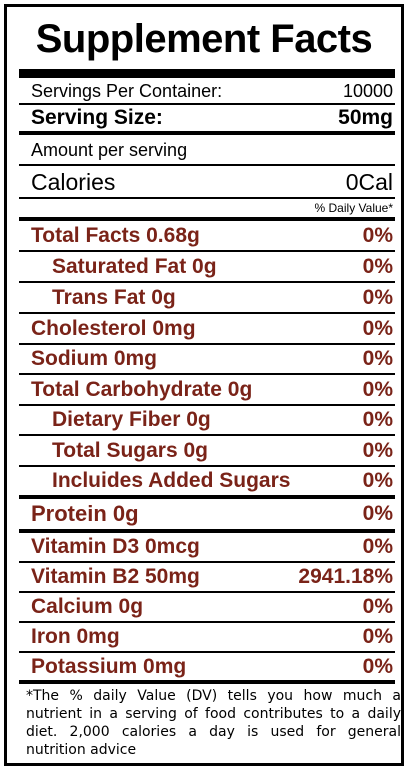  What do you see at coordinates (75, 636) in the screenshot?
I see `nutrient-label: Iron 0mg` at bounding box center [75, 636].